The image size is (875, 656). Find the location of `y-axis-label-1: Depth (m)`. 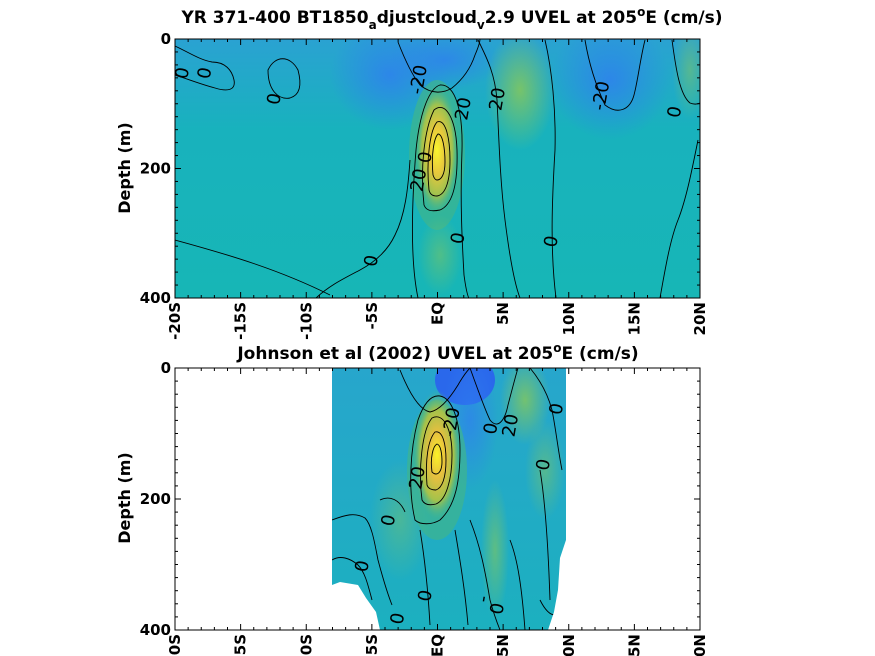

y-axis-label-1: Depth (m) is located at coordinates (124, 168).